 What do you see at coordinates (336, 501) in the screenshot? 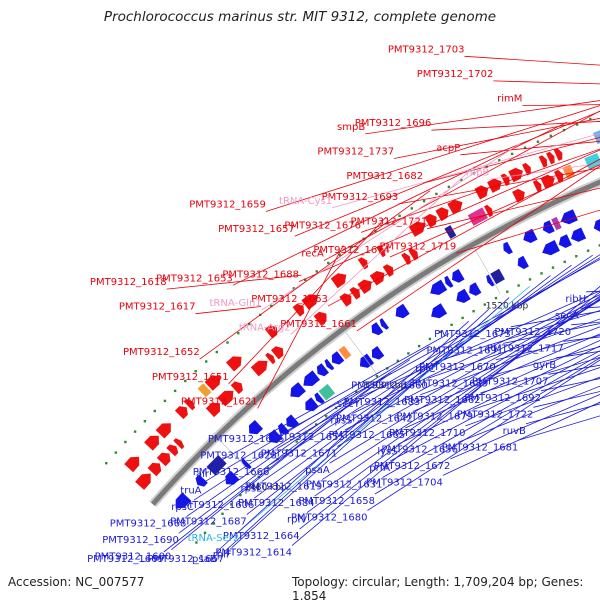
I see `feature-label: PMT9312_1658` at bounding box center [336, 501].